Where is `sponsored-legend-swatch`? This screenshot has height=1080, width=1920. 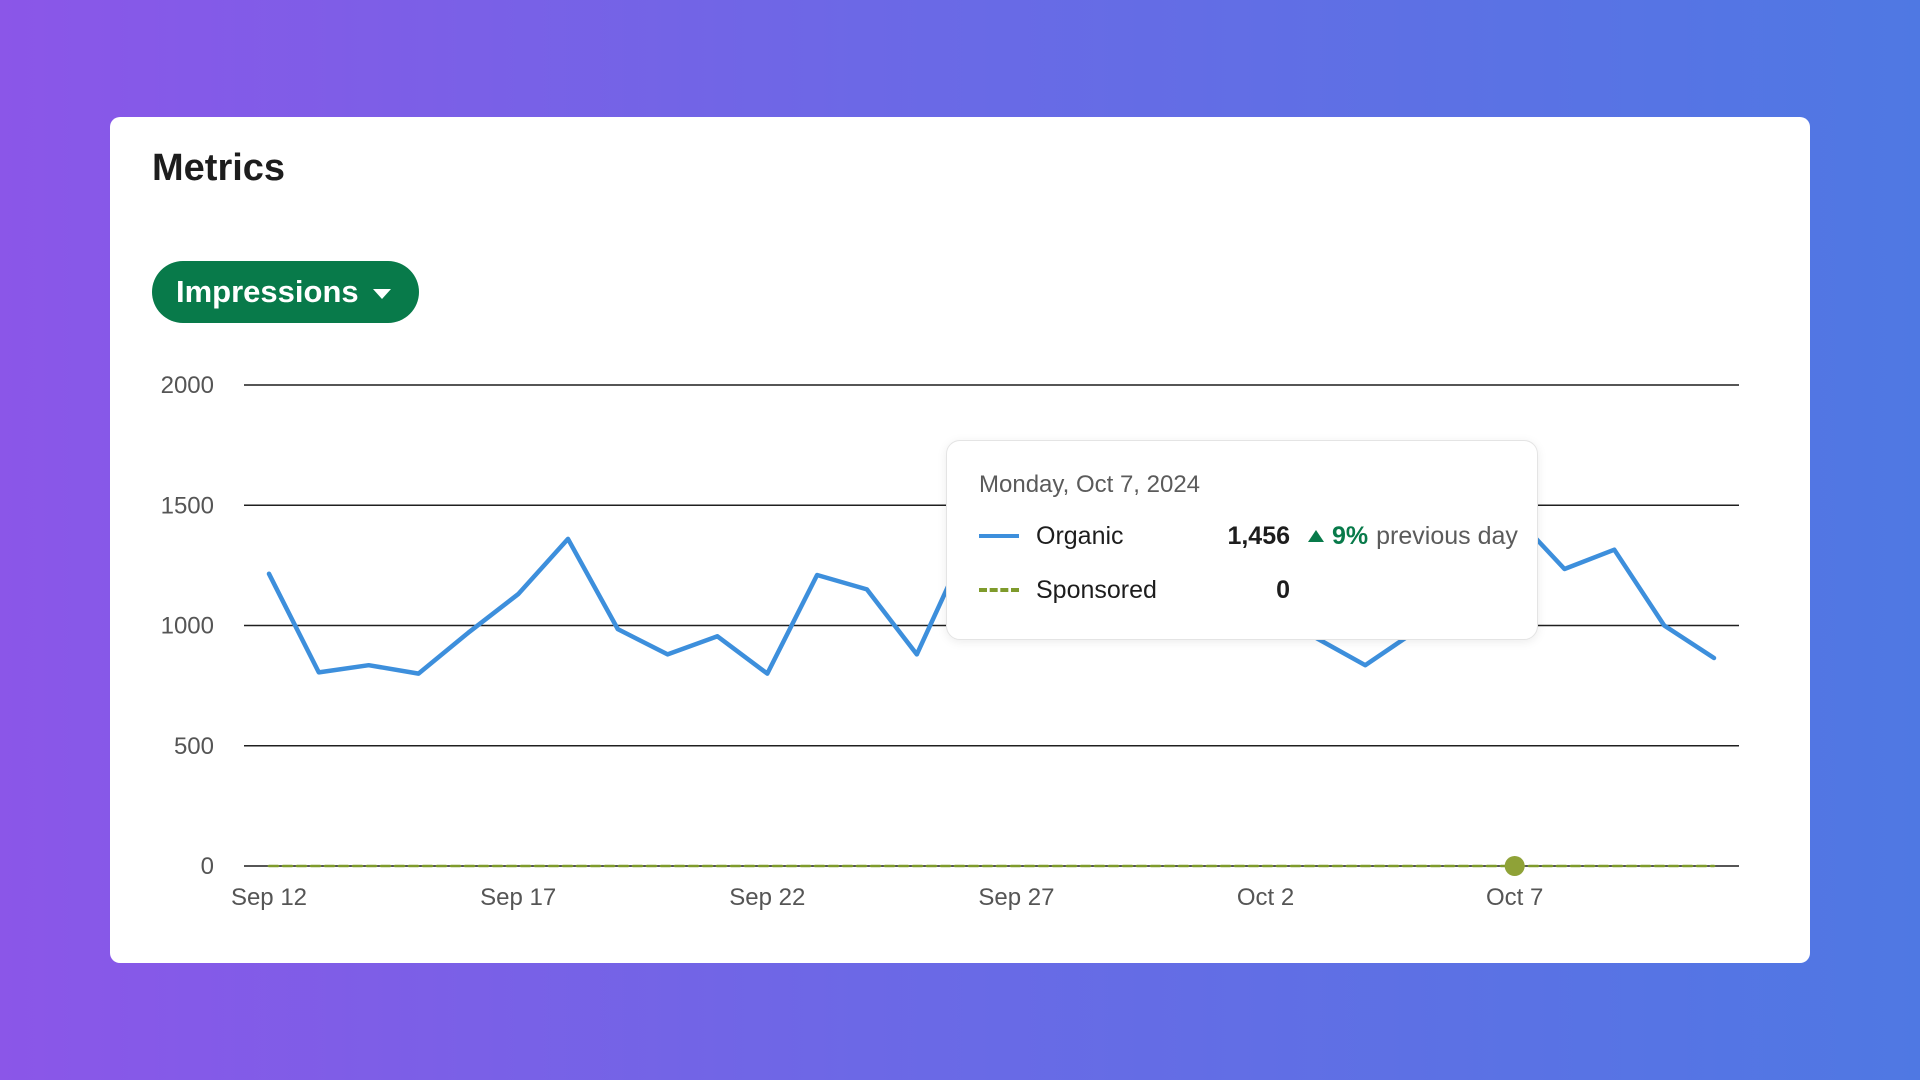
sponsored-legend-swatch is located at coordinates (999, 590).